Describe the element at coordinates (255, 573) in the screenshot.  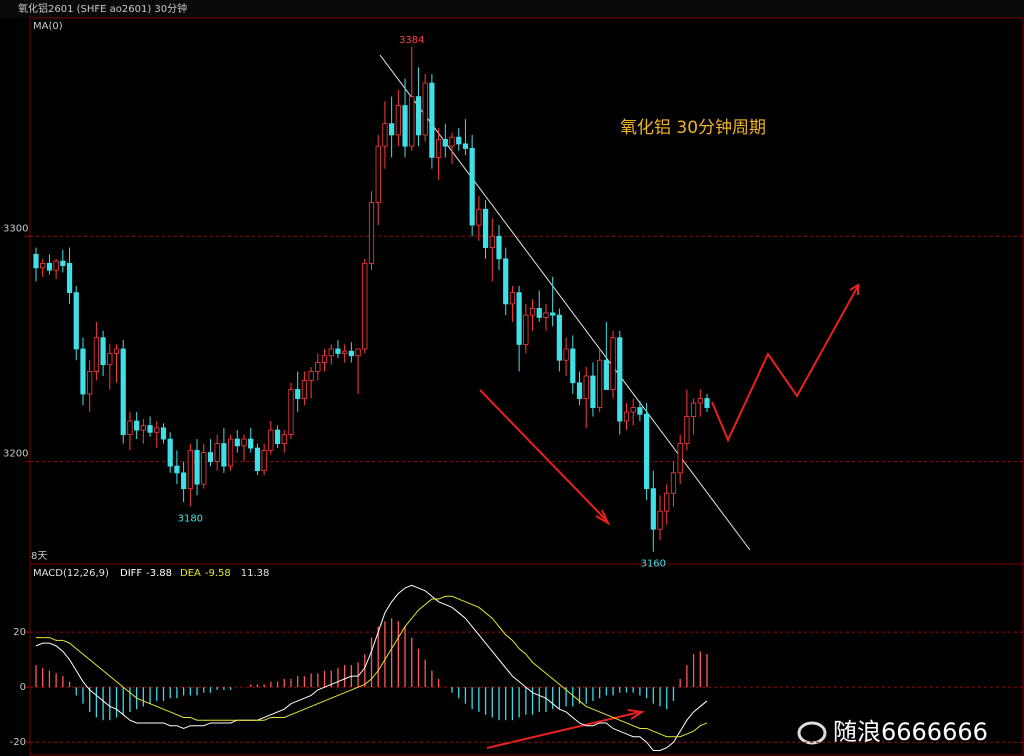
I see `macd-value: 11.38` at that location.